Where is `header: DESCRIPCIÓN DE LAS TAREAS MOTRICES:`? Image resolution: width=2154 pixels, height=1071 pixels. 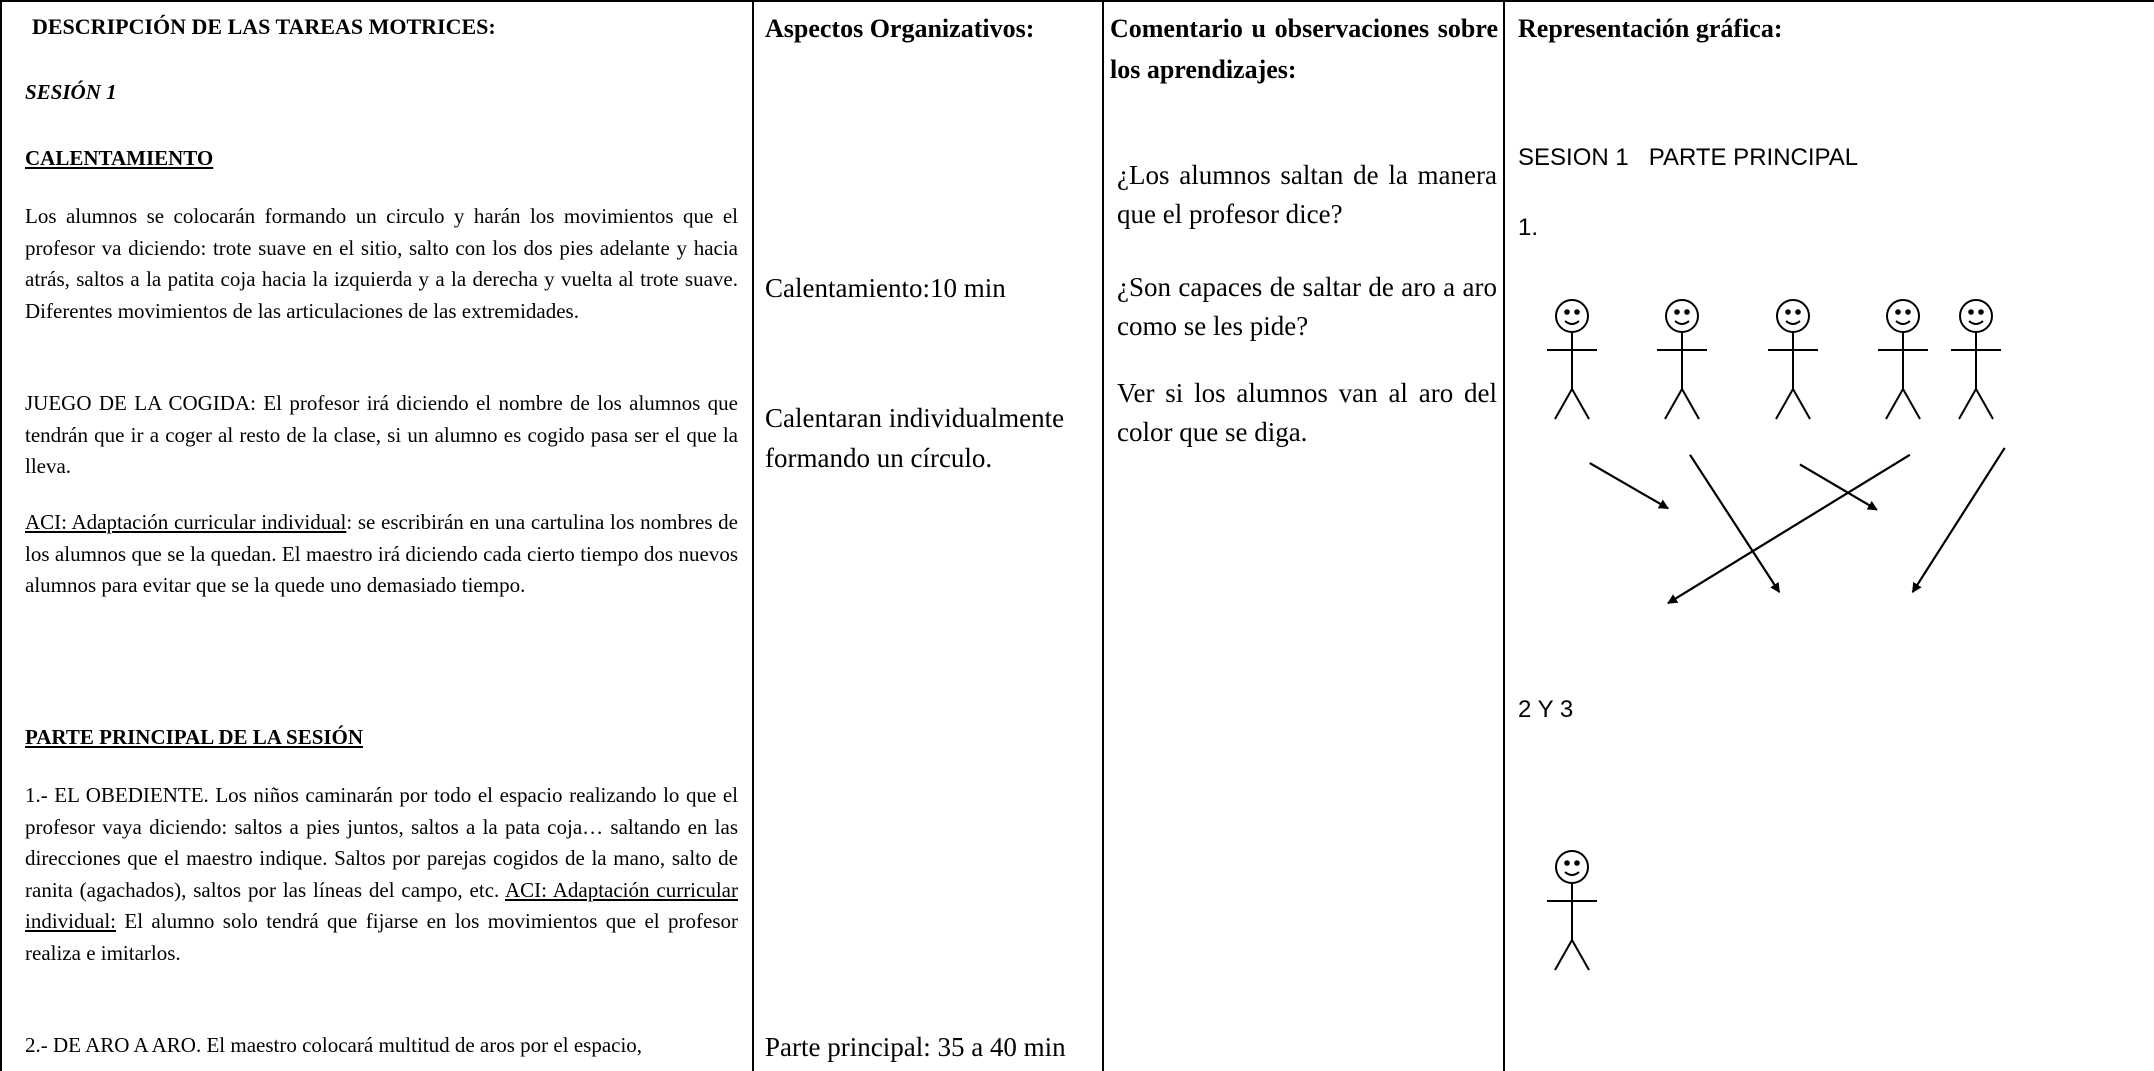
header: DESCRIPCIÓN DE LAS TAREAS MOTRICES: is located at coordinates (264, 26).